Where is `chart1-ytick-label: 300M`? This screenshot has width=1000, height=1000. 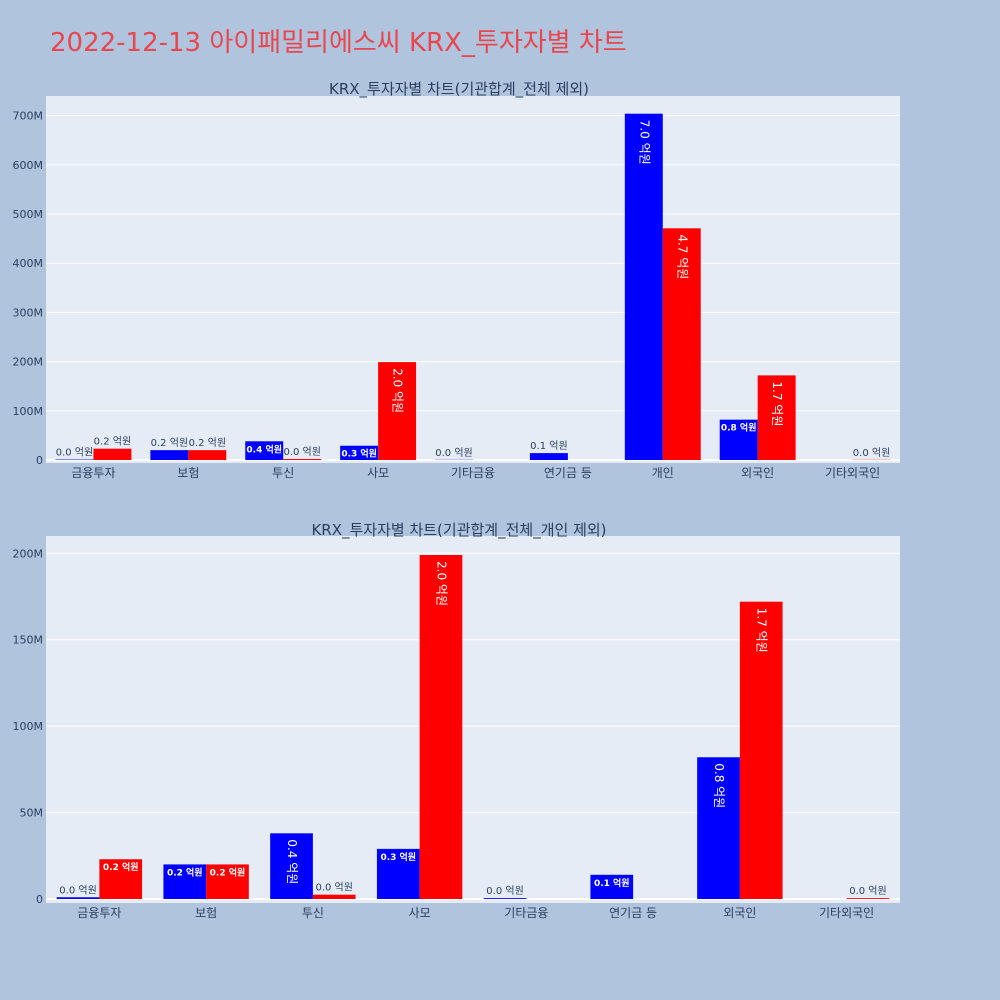
chart1-ytick-label: 300M is located at coordinates (28, 312).